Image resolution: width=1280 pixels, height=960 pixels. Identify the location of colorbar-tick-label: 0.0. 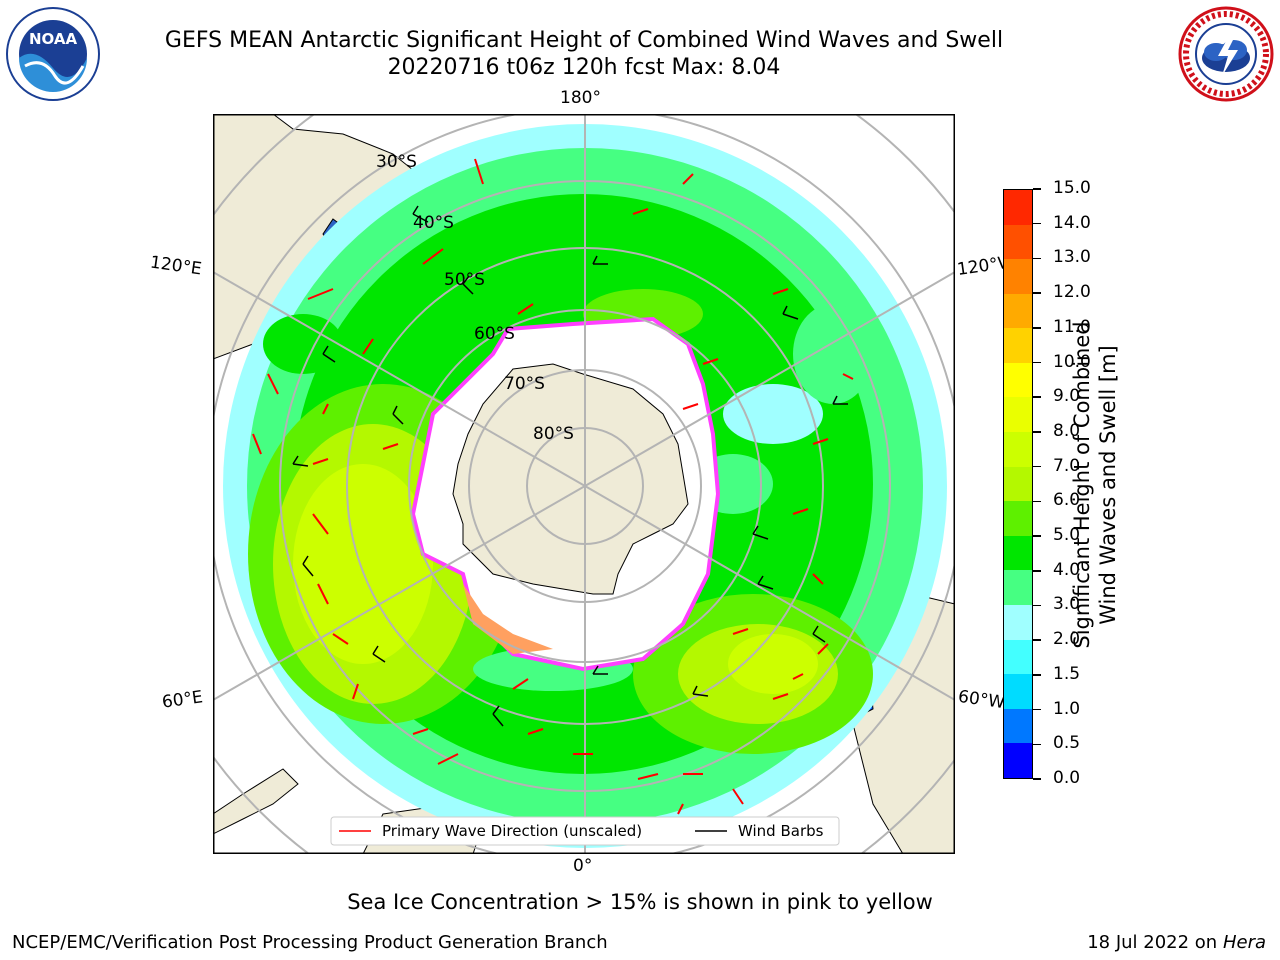
(1067, 778).